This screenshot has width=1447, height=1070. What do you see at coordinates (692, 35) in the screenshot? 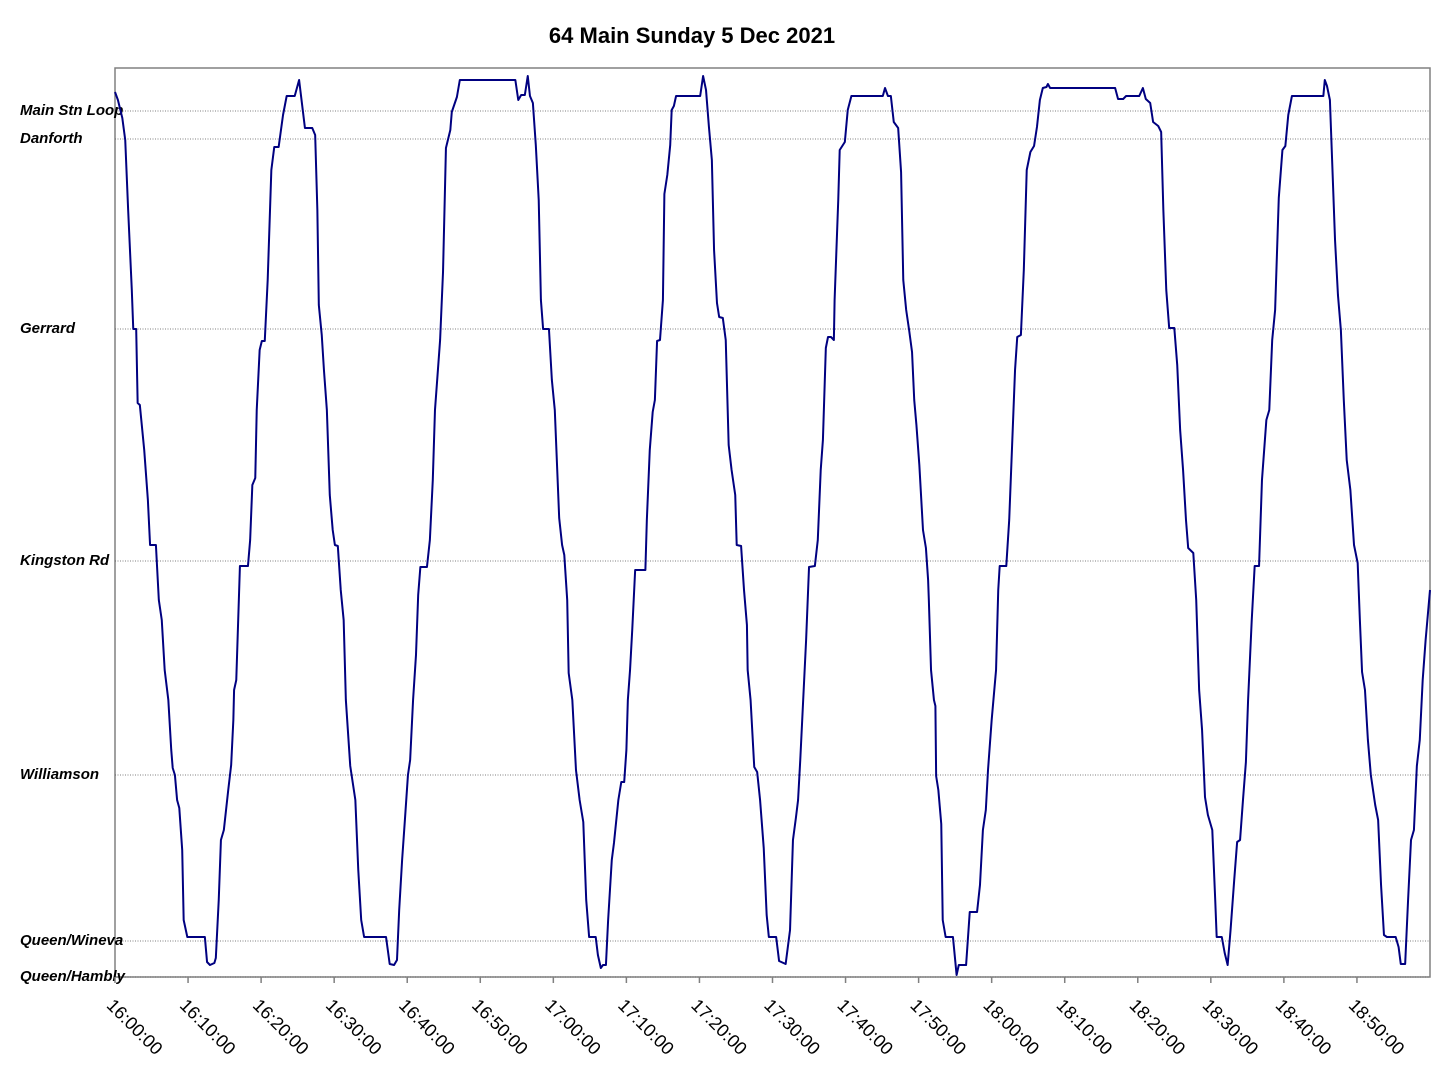
I see `chart-title: 64 Main Sunday 5 Dec 2021` at bounding box center [692, 35].